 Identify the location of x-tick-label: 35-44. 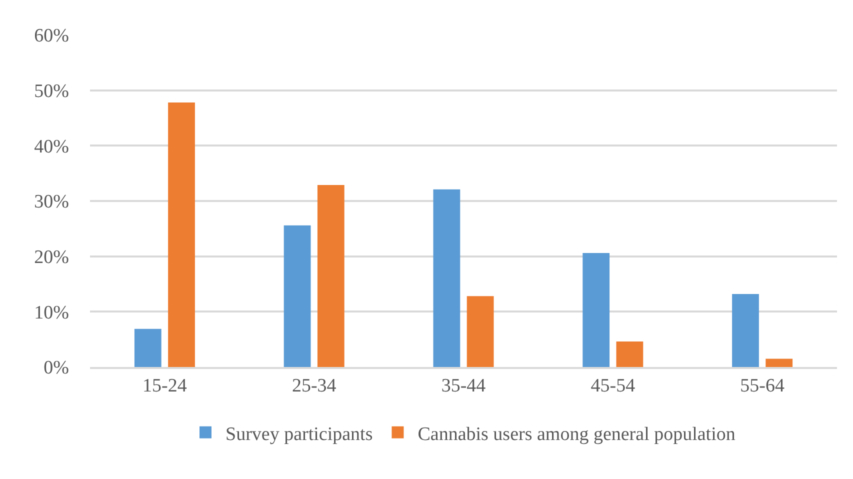
(463, 386).